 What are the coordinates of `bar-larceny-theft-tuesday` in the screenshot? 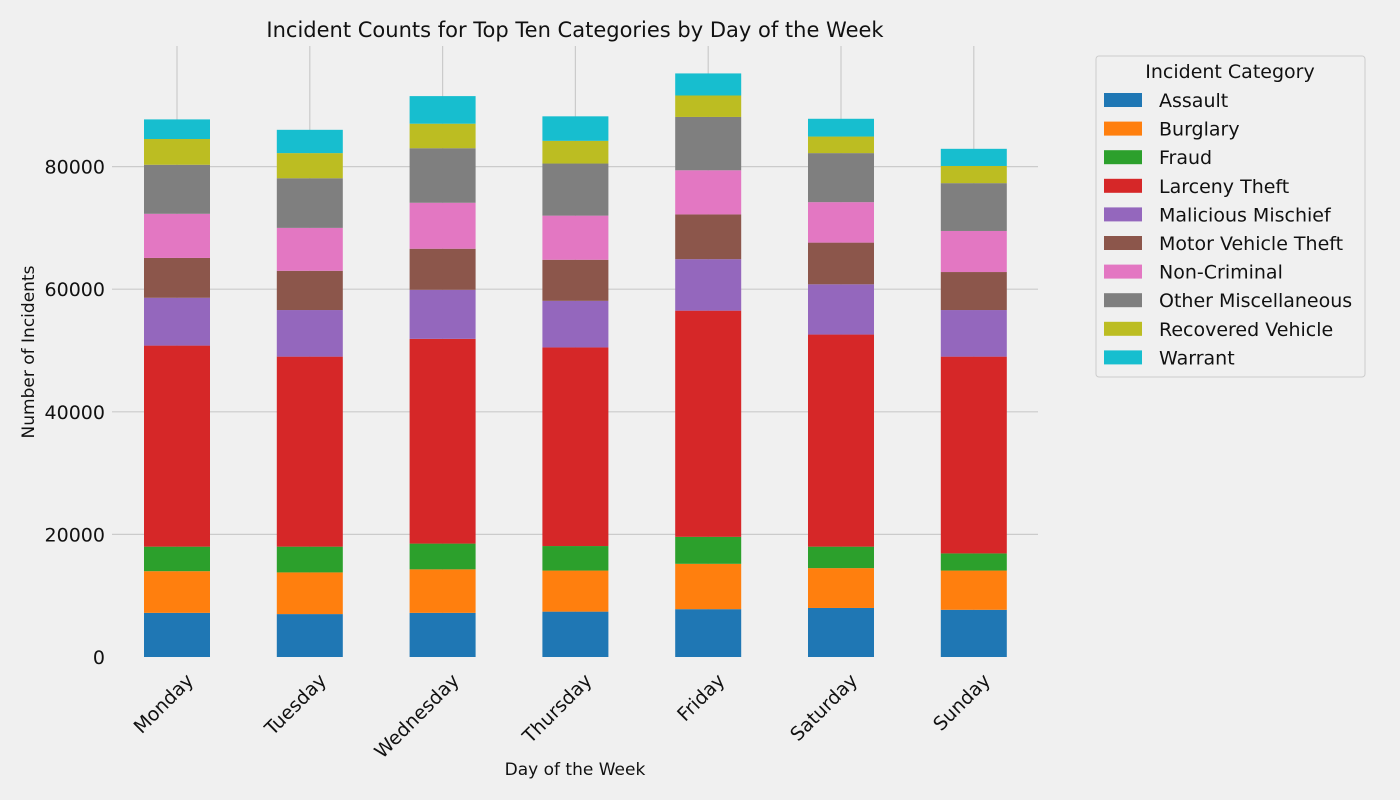 It's located at (309, 451).